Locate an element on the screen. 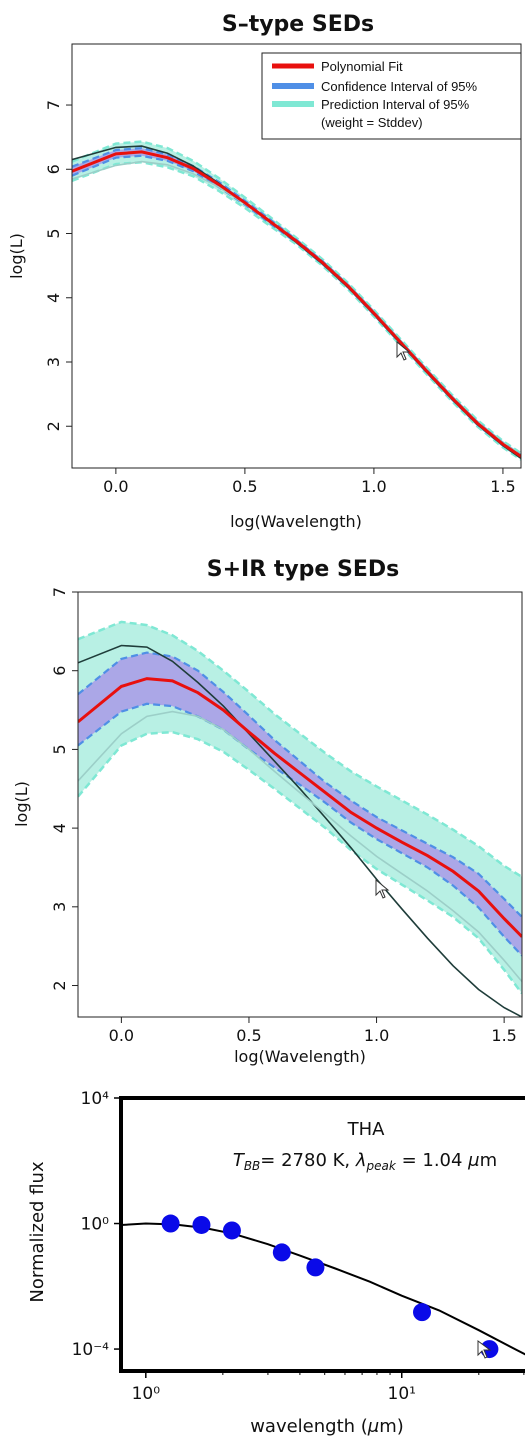  legend-label-weight: (weight = Stddev) is located at coordinates (372, 122).